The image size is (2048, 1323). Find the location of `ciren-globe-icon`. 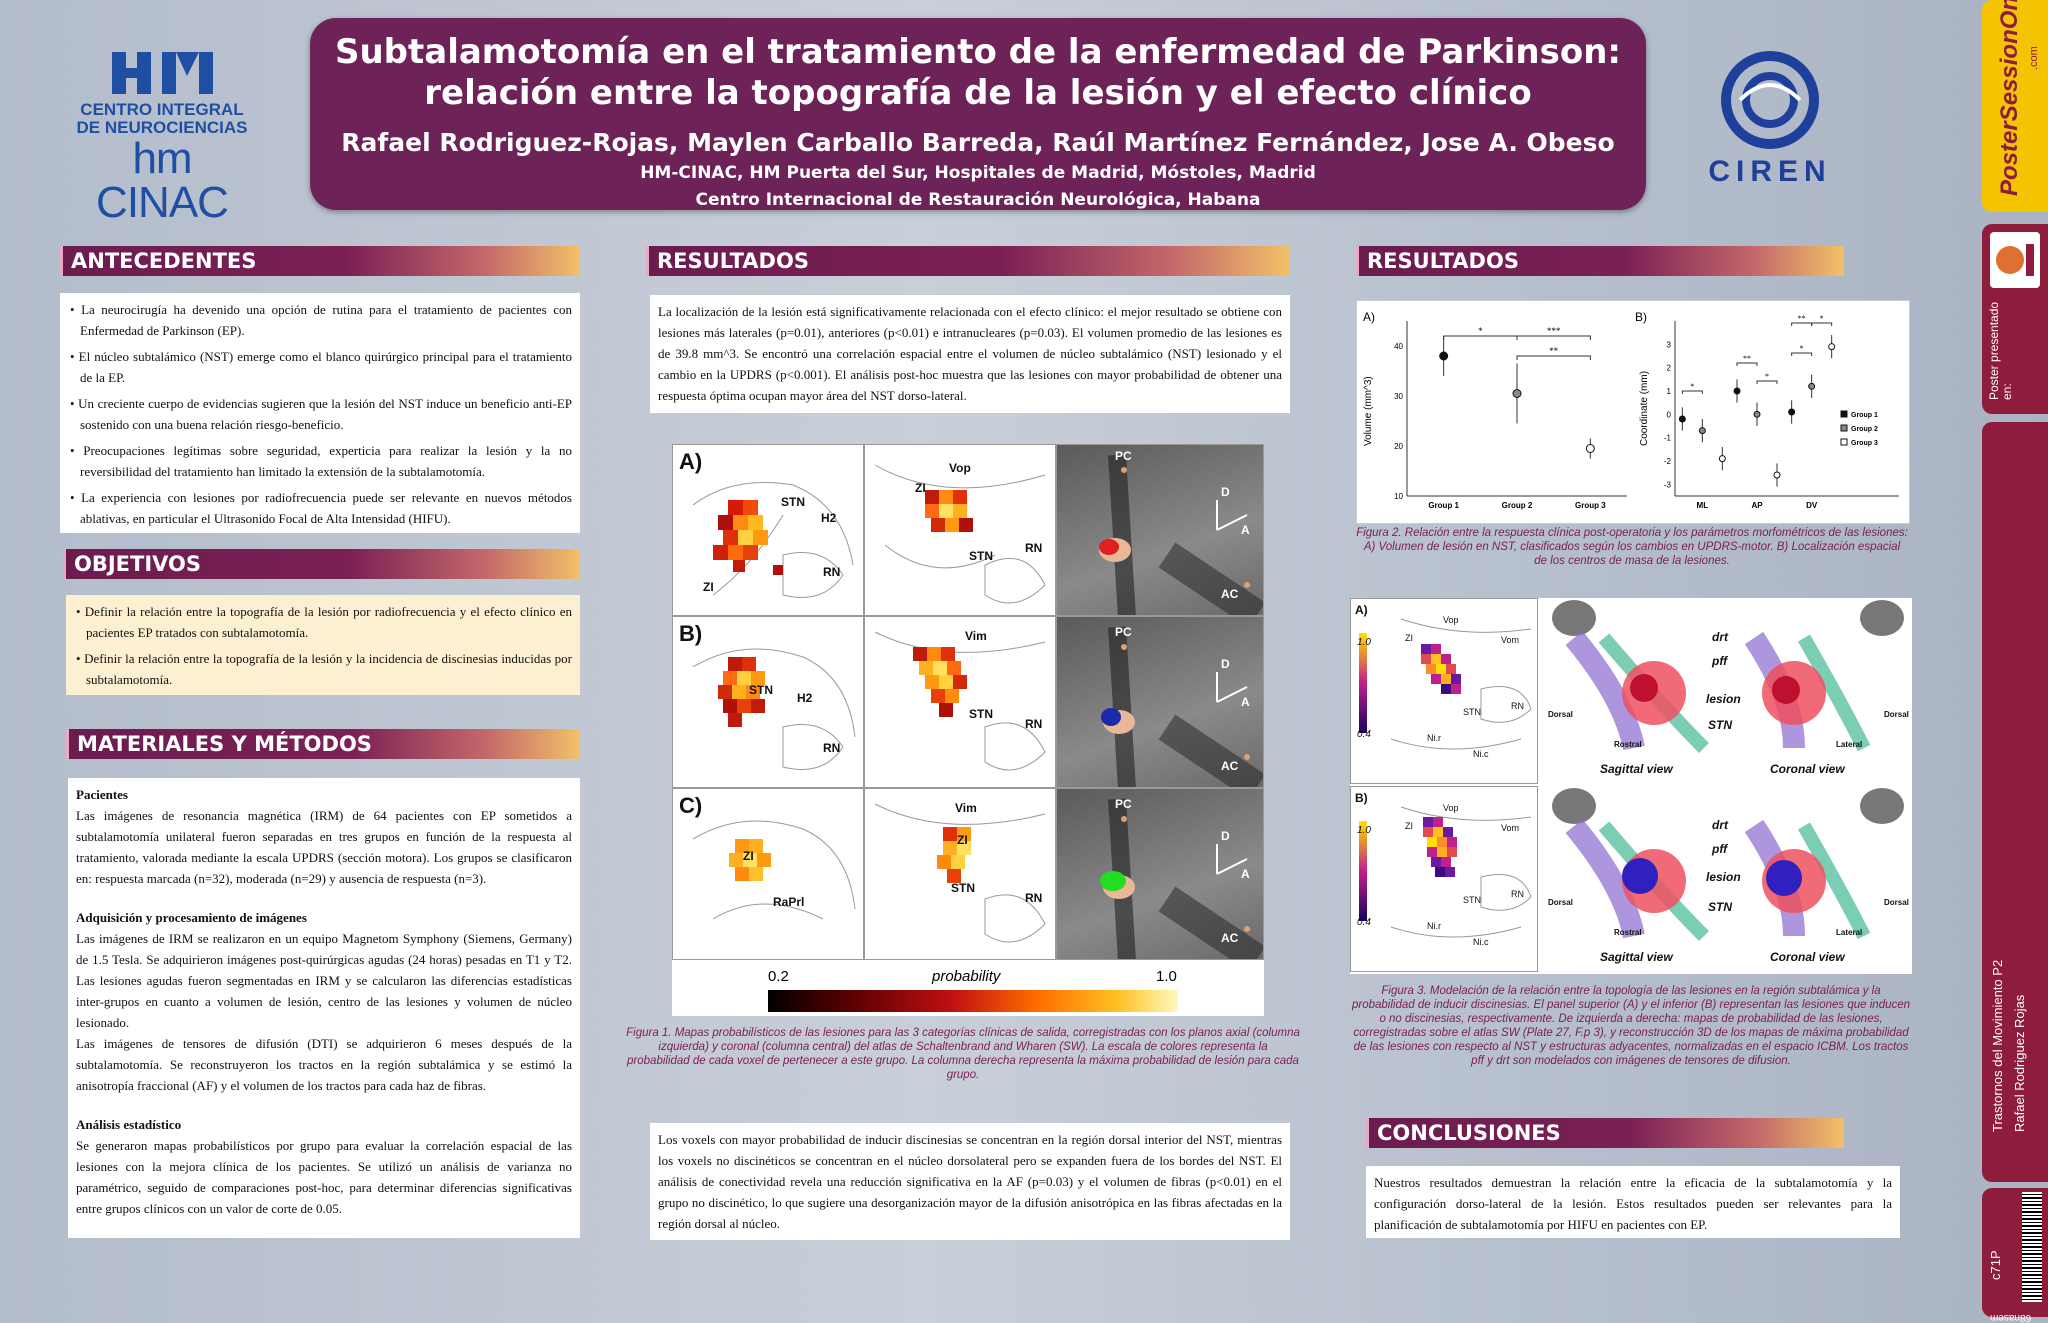

ciren-globe-icon is located at coordinates (1770, 100).